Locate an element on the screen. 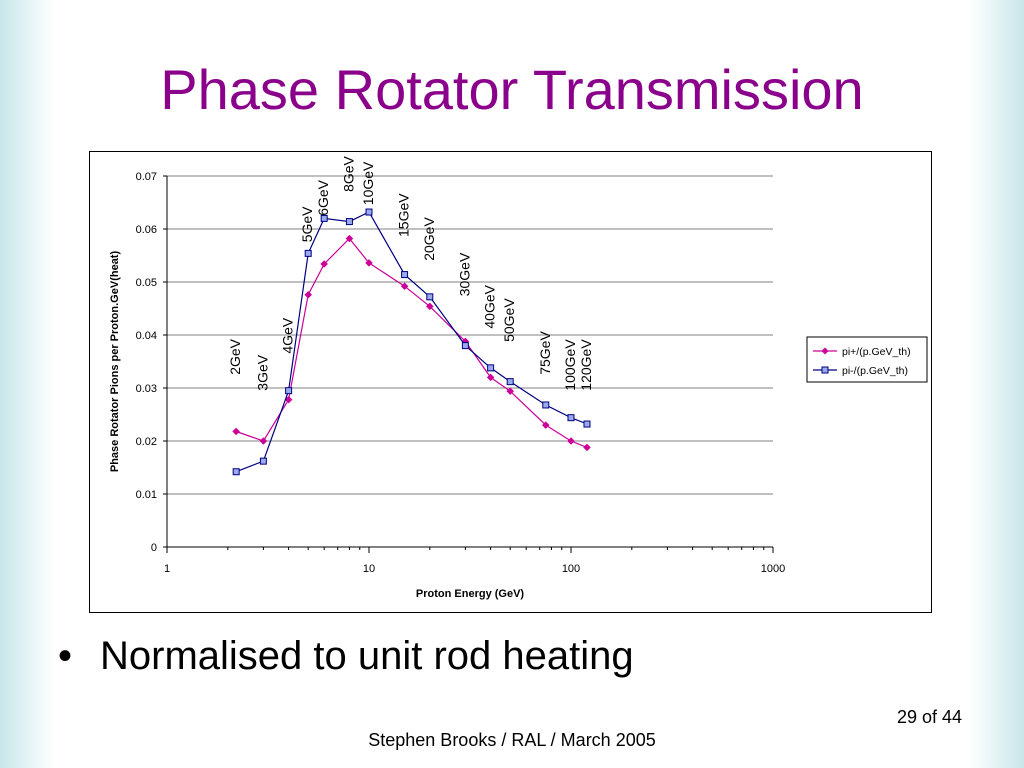  slide-title: Phase Rotator Transmission is located at coordinates (512, 89).